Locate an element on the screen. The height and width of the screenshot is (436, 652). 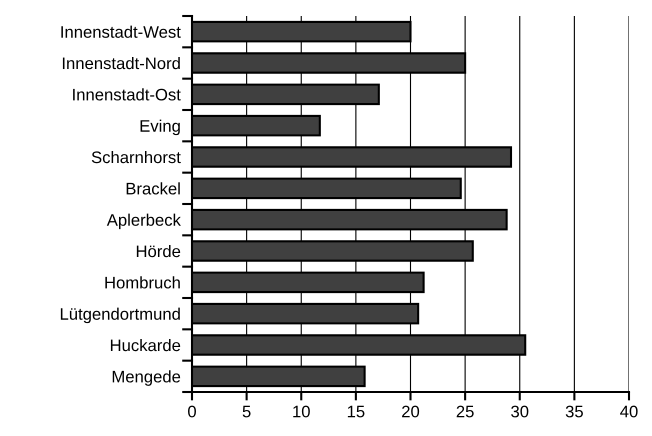
x-tick-label: 20 is located at coordinates (411, 412).